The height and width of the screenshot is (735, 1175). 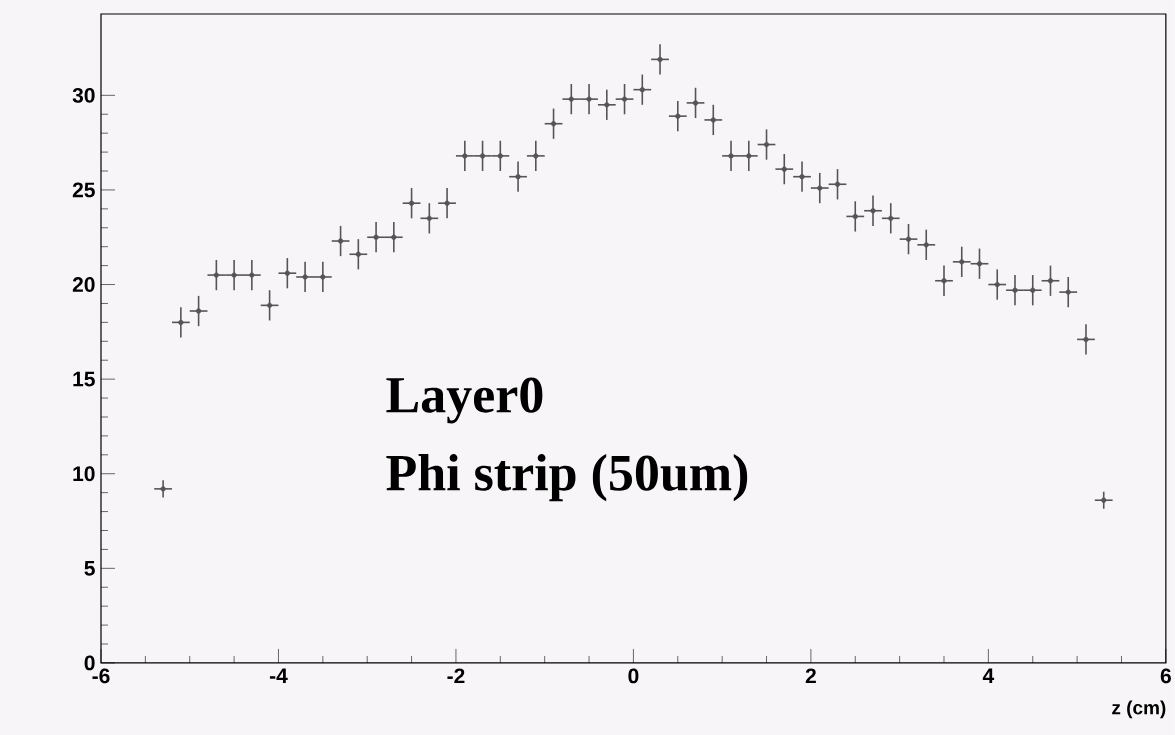 I want to click on x-axis-title: z (cm), so click(x=1139, y=709).